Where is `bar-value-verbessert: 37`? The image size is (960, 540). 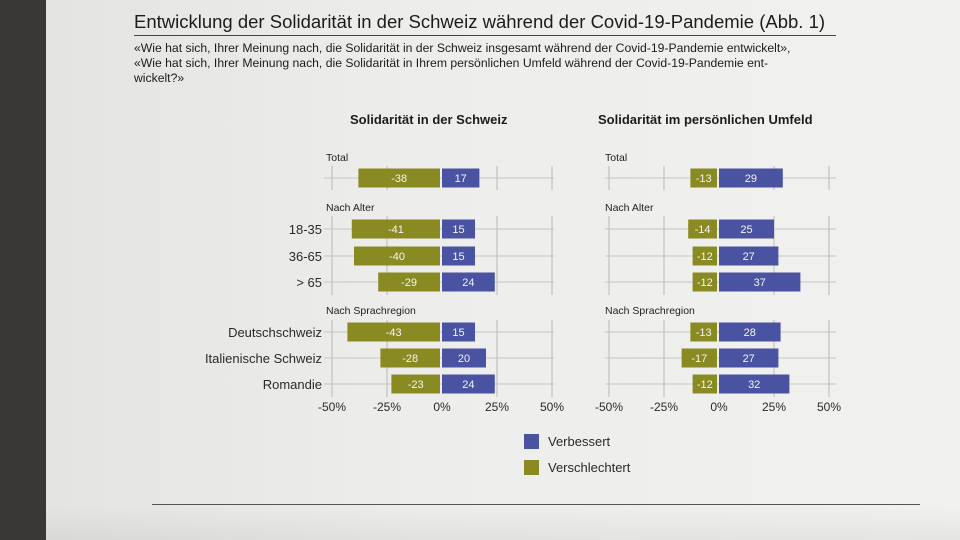 bar-value-verbessert: 37 is located at coordinates (760, 283).